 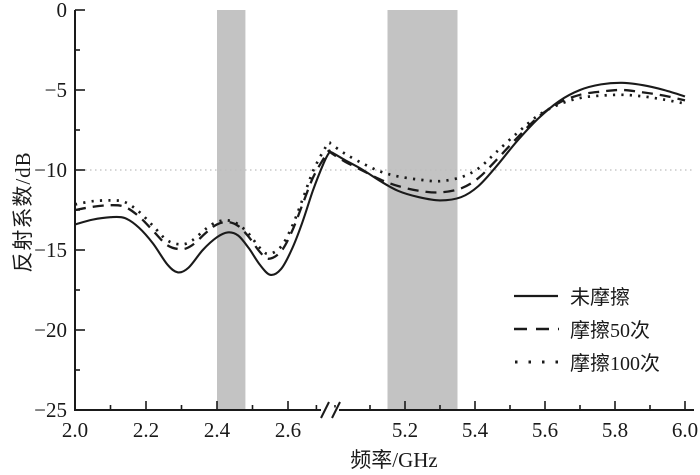 I want to click on y-tick-label: −15, so click(x=50, y=250).